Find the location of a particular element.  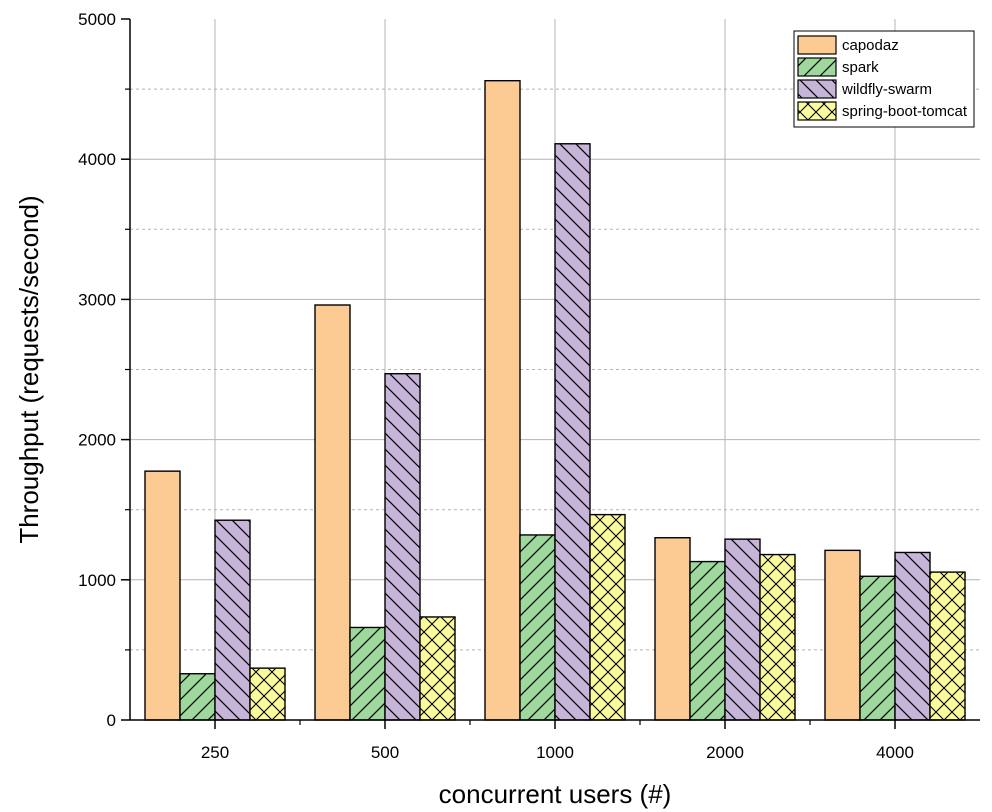

y-tick-label: 1000 is located at coordinates (97, 580).